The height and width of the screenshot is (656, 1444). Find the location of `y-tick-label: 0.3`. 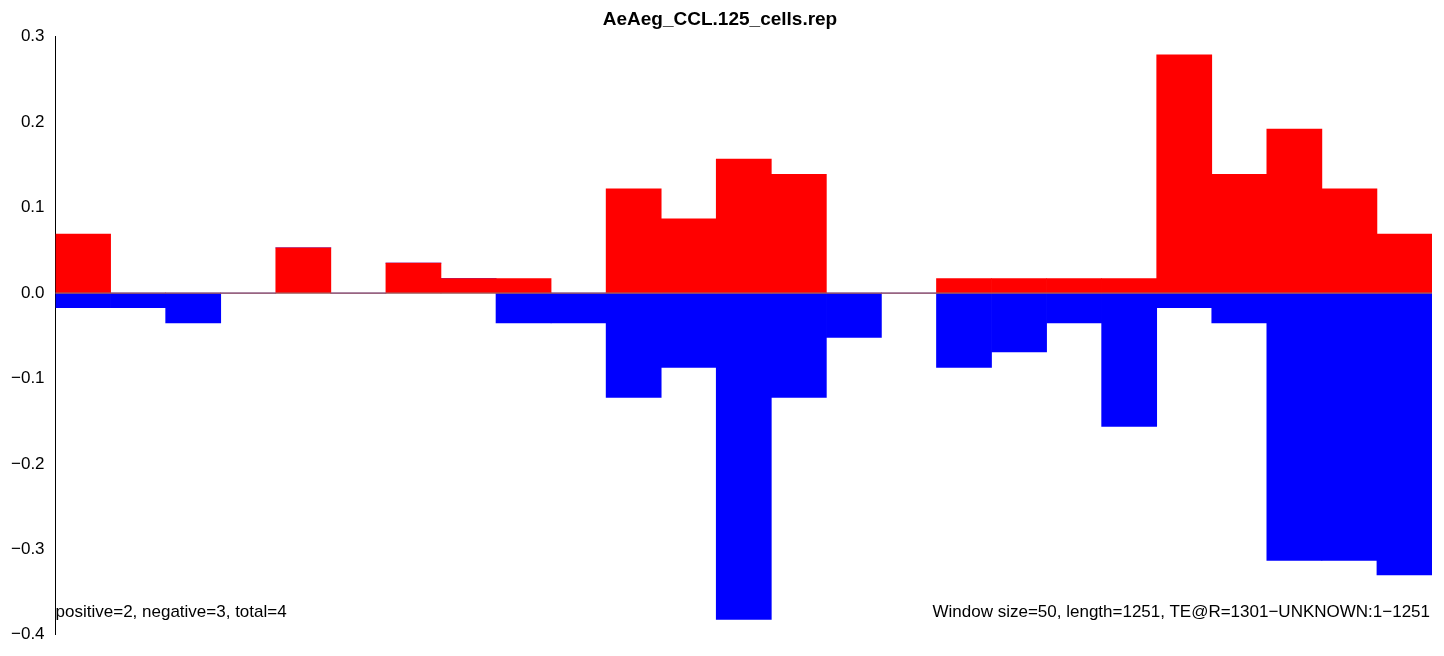

y-tick-label: 0.3 is located at coordinates (32, 36).